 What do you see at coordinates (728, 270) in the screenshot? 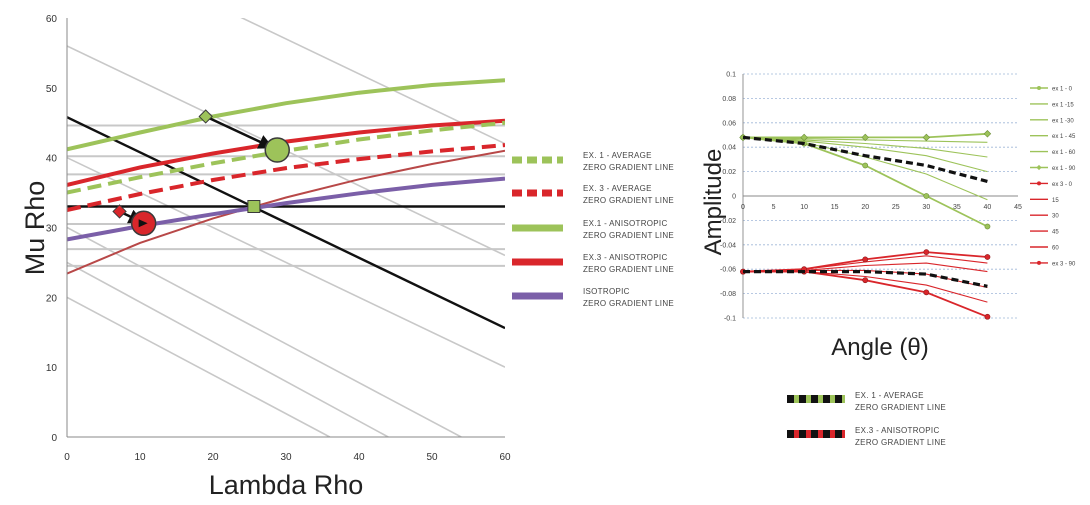
I see `y-tick-label: -0.06` at bounding box center [728, 270].